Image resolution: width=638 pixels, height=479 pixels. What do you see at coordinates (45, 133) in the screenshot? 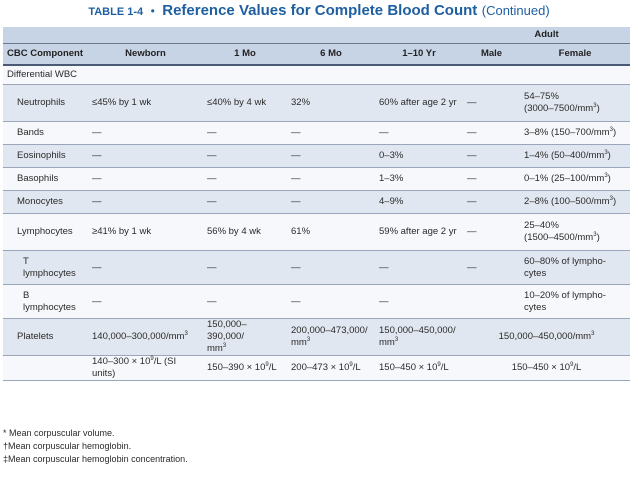
I see `cell-component: Bands` at bounding box center [45, 133].